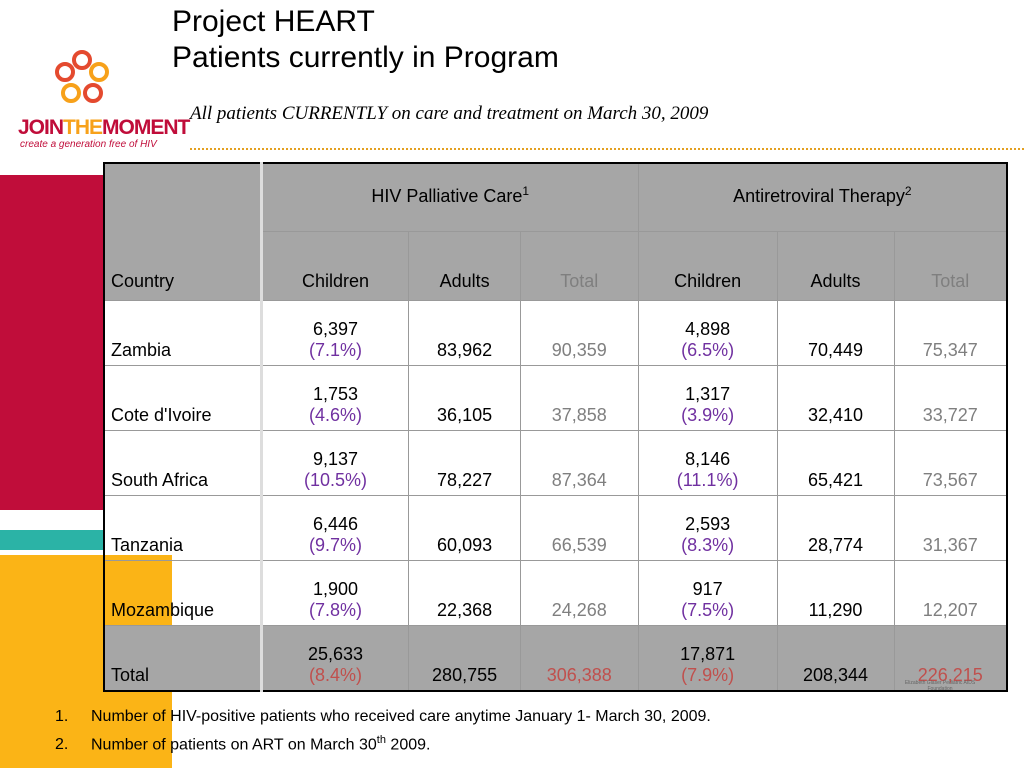  What do you see at coordinates (408, 745) in the screenshot?
I see `footnote-text: 2009.` at bounding box center [408, 745].